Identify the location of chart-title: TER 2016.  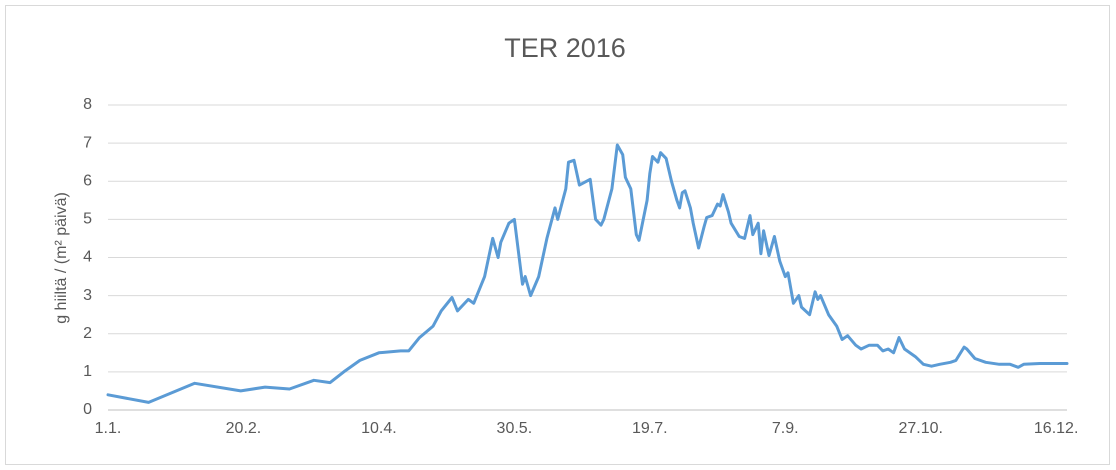
(565, 48).